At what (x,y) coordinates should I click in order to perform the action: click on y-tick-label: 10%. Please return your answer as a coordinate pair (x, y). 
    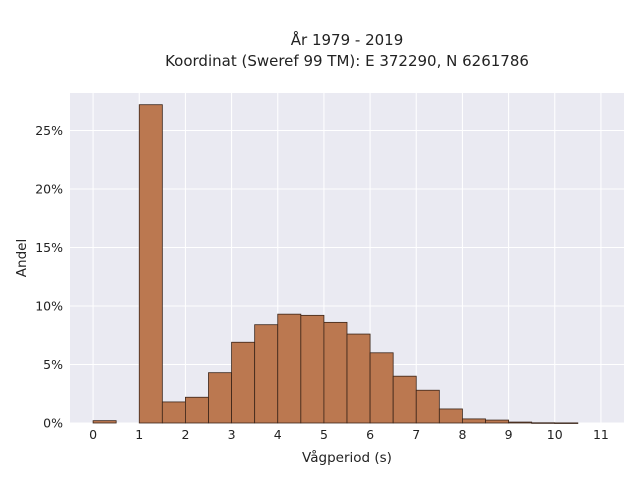
    Looking at the image, I should click on (49, 305).